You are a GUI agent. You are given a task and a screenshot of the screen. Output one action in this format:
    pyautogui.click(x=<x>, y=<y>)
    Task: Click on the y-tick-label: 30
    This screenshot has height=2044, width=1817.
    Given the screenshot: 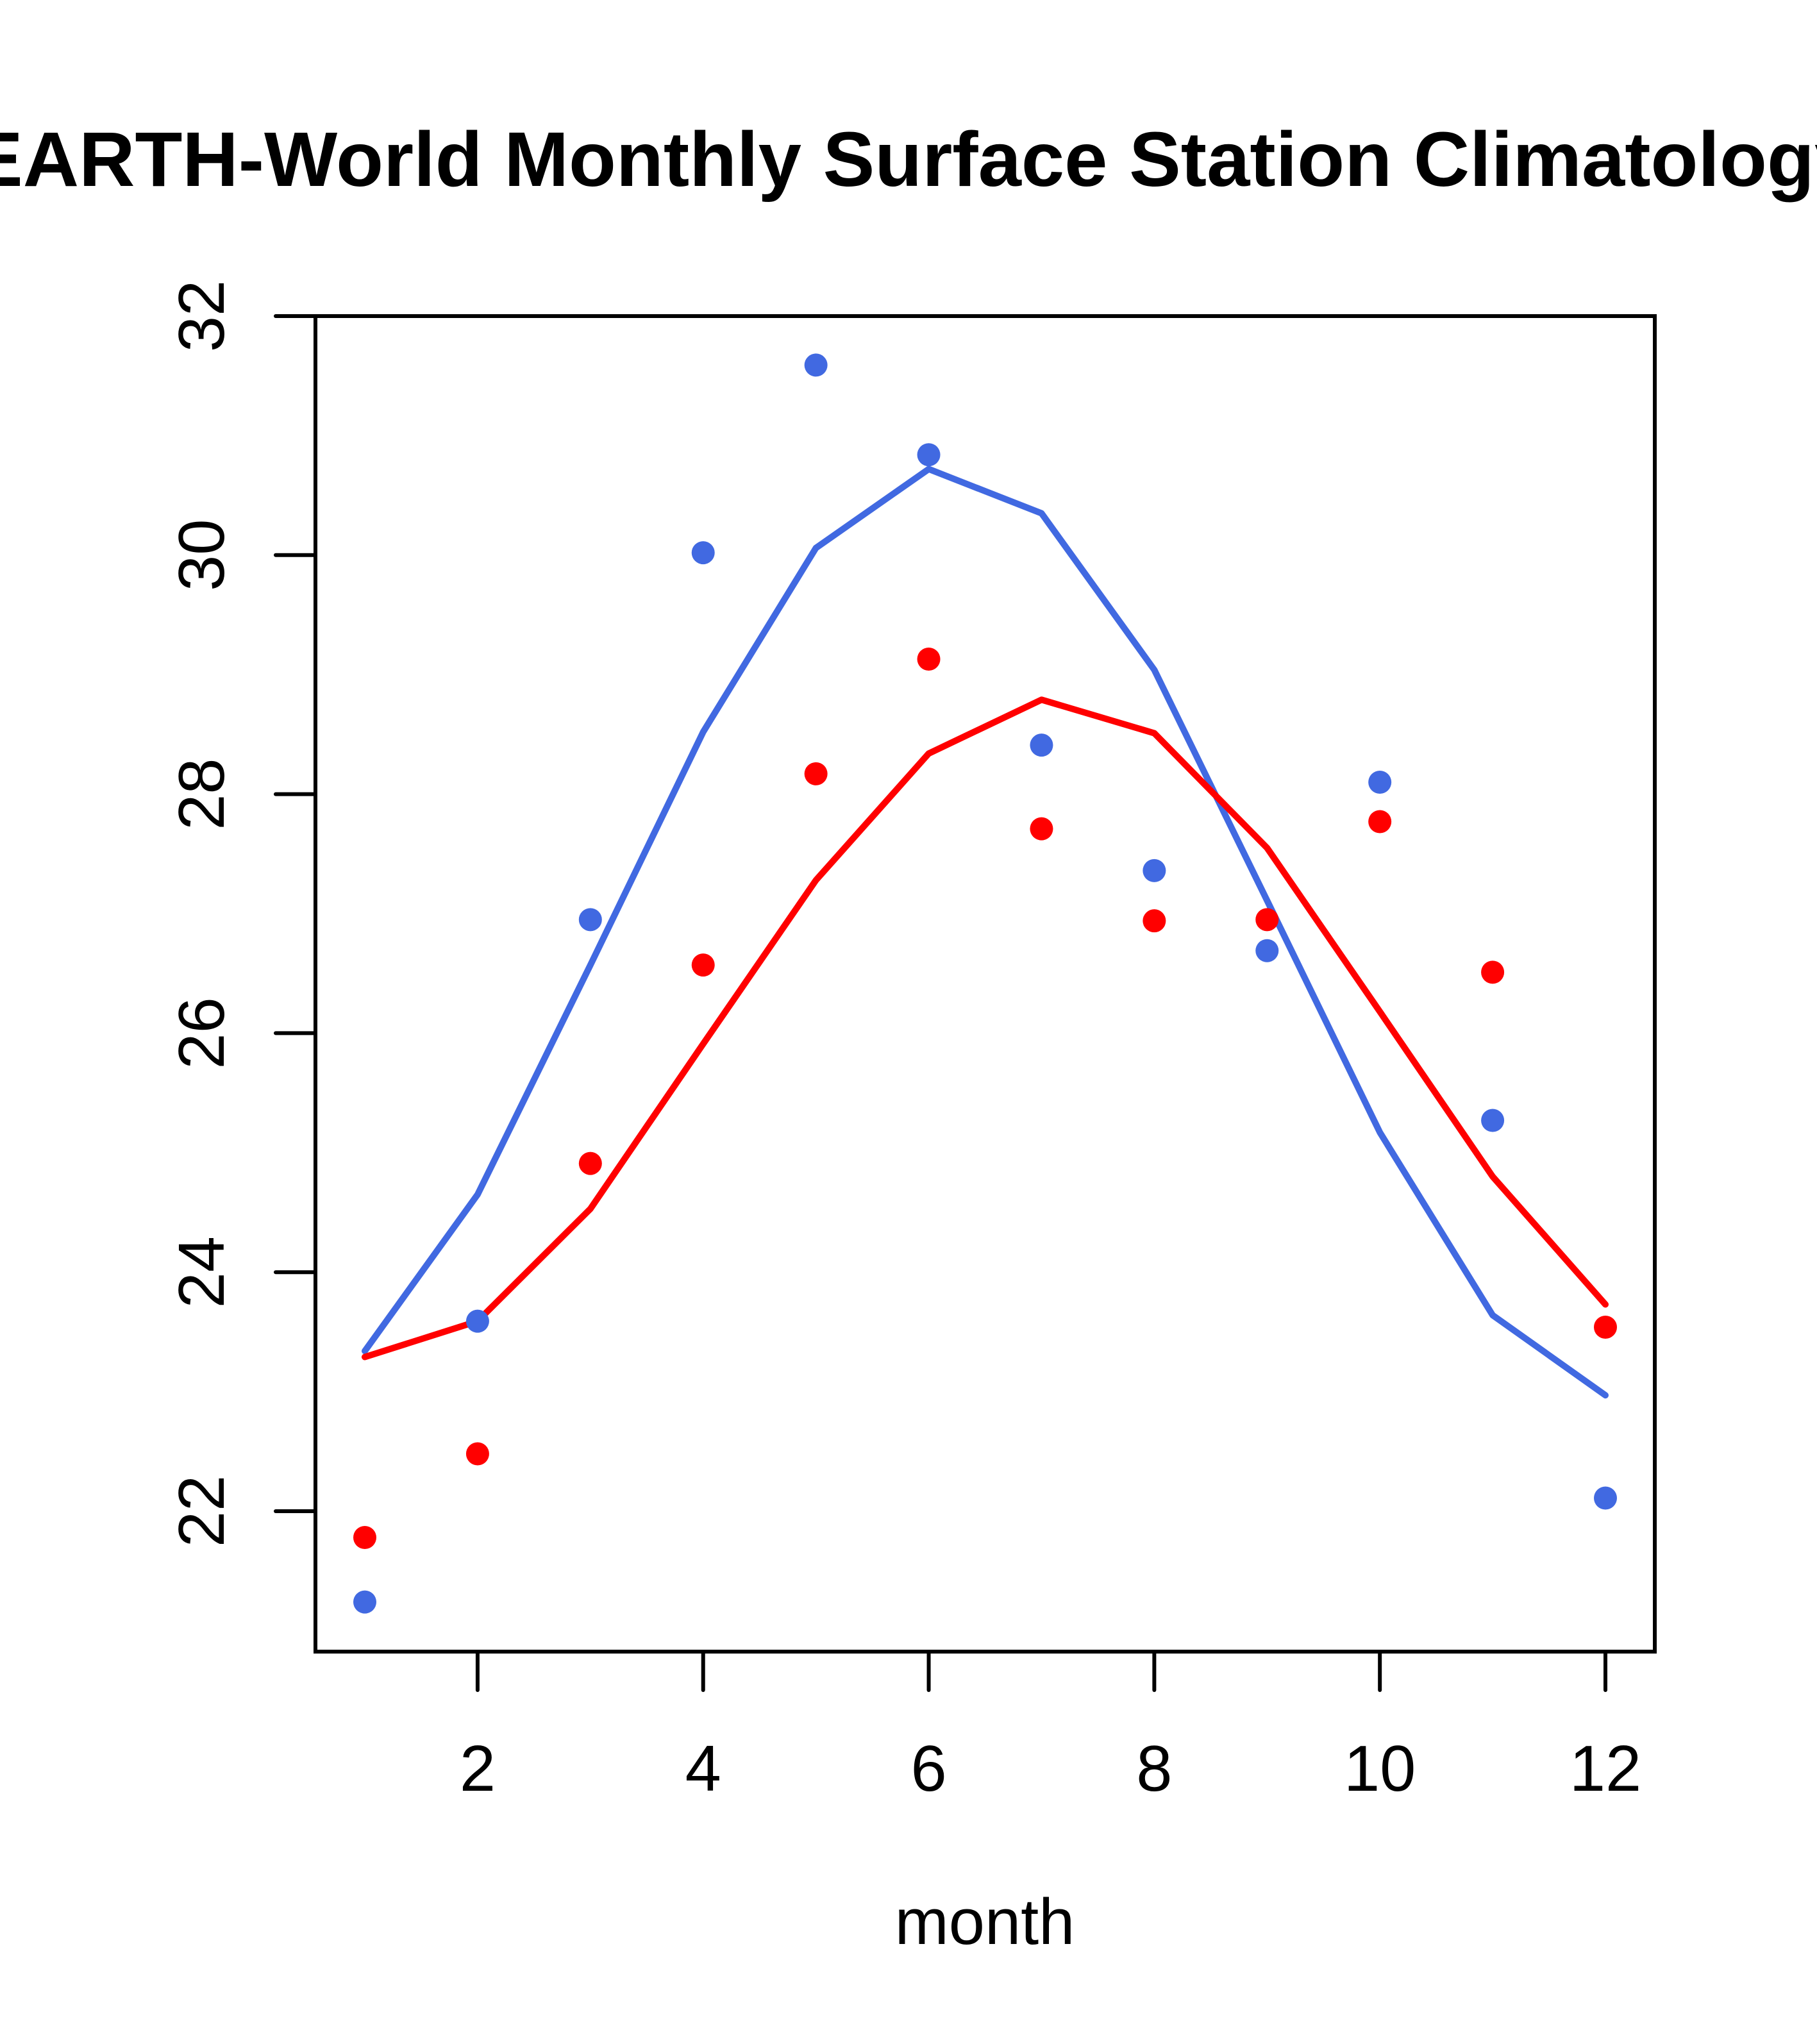 What is the action you would take?
    pyautogui.click(x=202, y=555)
    